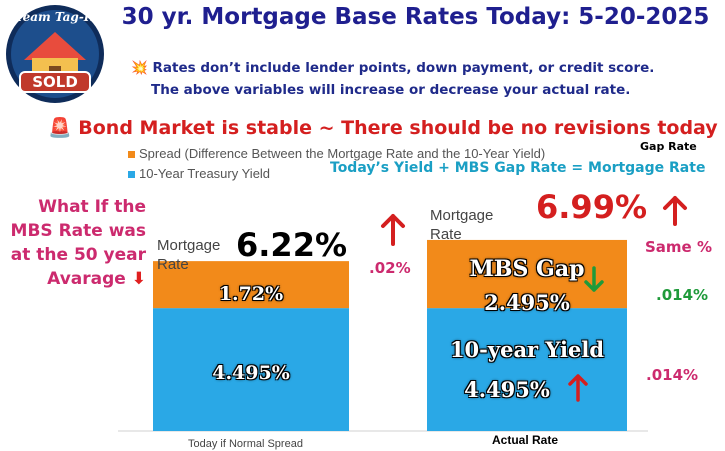 Image resolution: width=725 pixels, height=451 pixels. What do you see at coordinates (678, 247) in the screenshot?
I see `same-percent-note: Same %` at bounding box center [678, 247].